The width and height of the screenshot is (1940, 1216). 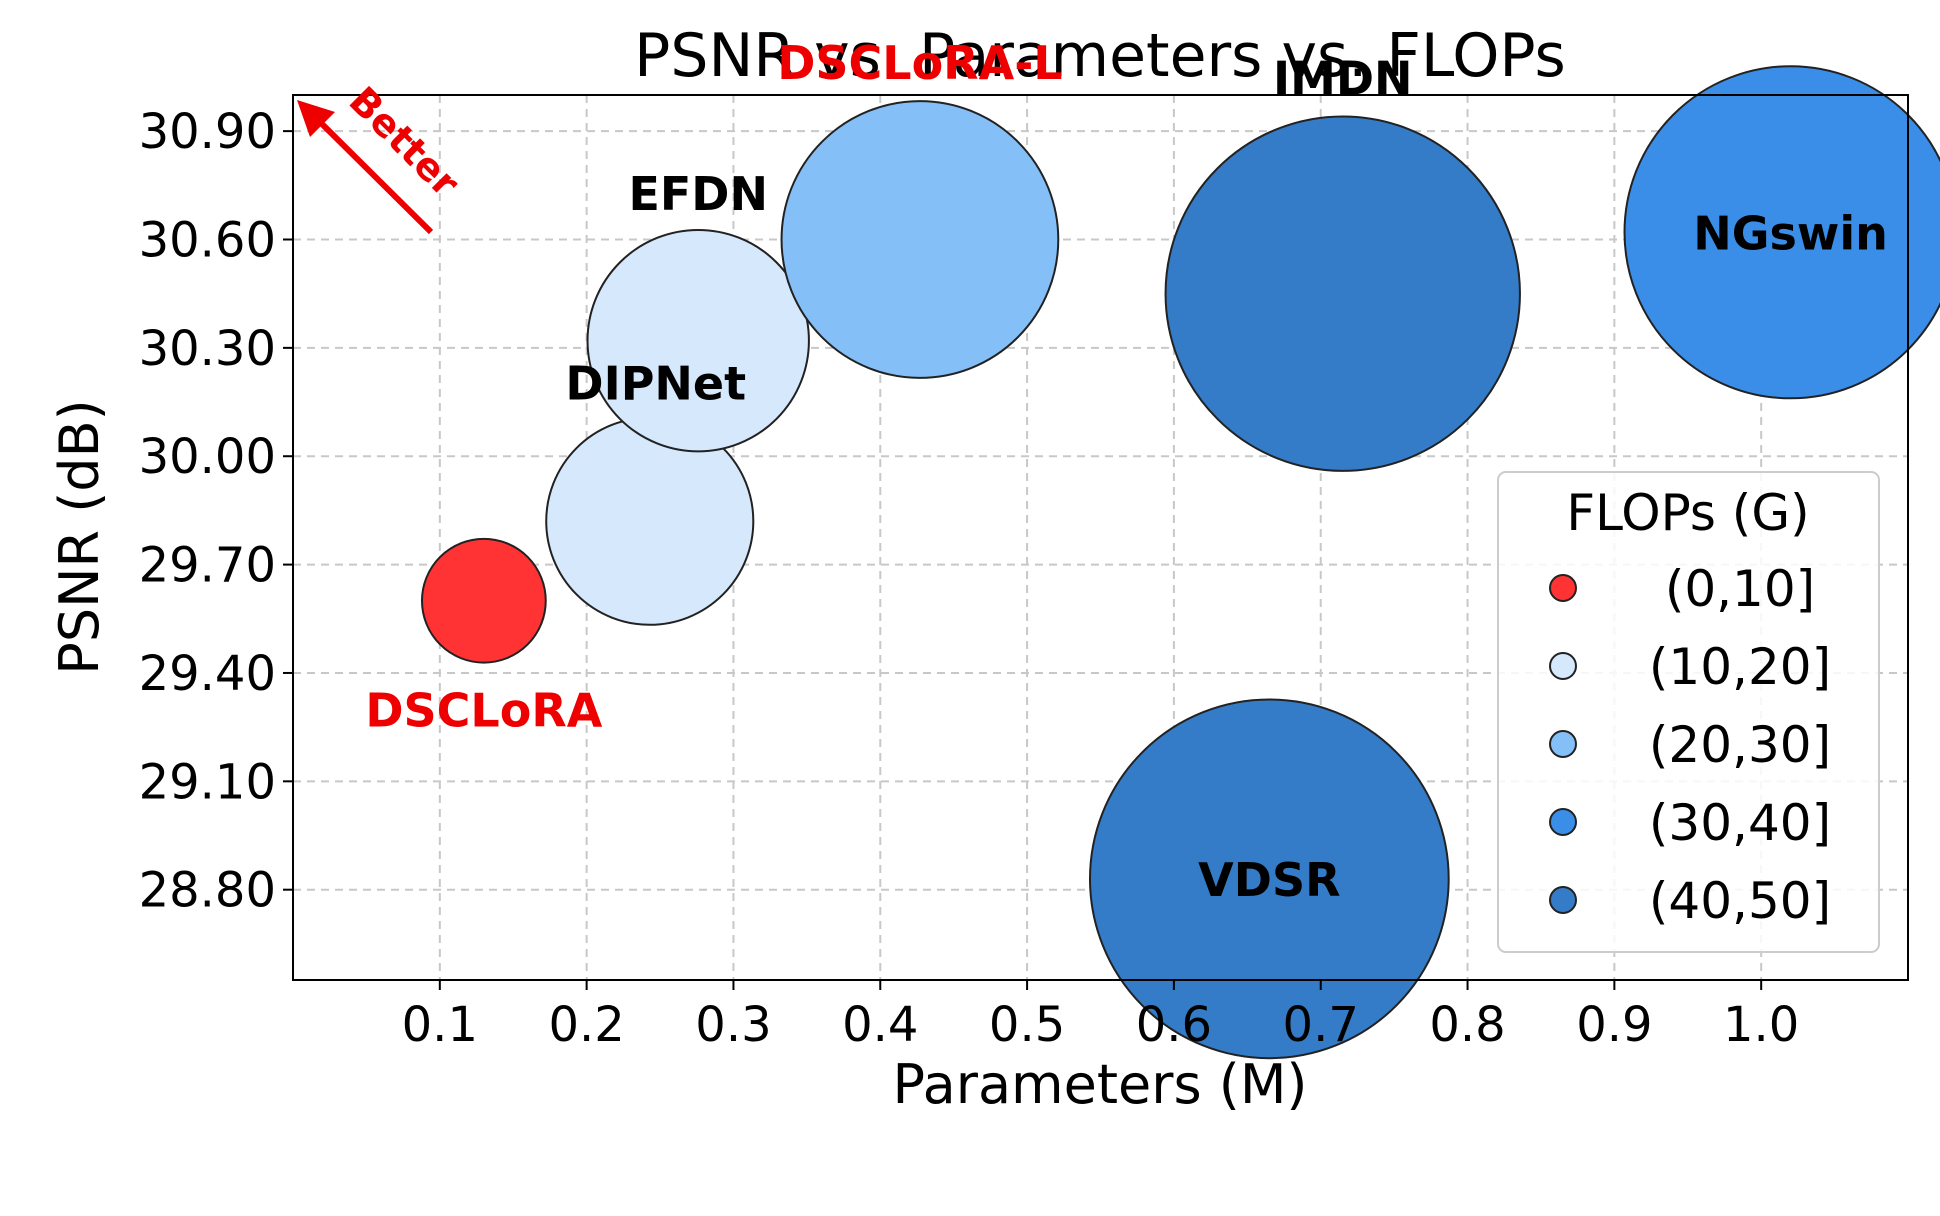 What do you see at coordinates (207, 349) in the screenshot?
I see `y-tick-label: 30.30` at bounding box center [207, 349].